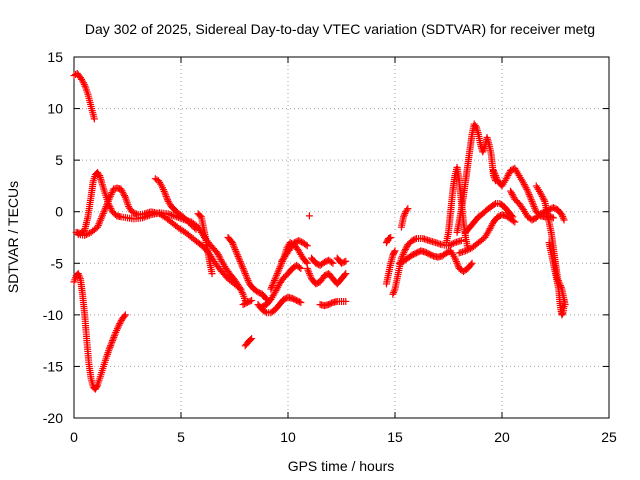 This screenshot has height=480, width=640. What do you see at coordinates (404, 217) in the screenshot?
I see `data-point-trace-v` at bounding box center [404, 217].